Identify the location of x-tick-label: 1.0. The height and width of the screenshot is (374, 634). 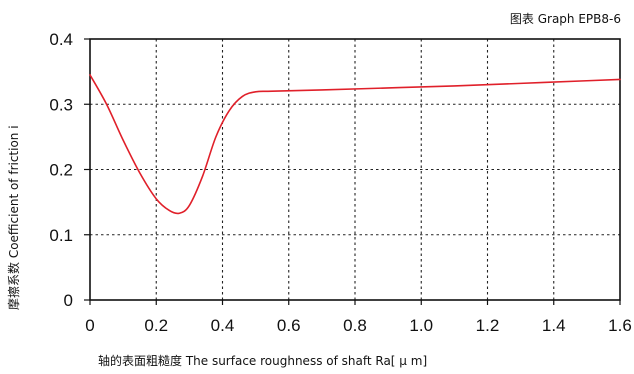
(421, 325).